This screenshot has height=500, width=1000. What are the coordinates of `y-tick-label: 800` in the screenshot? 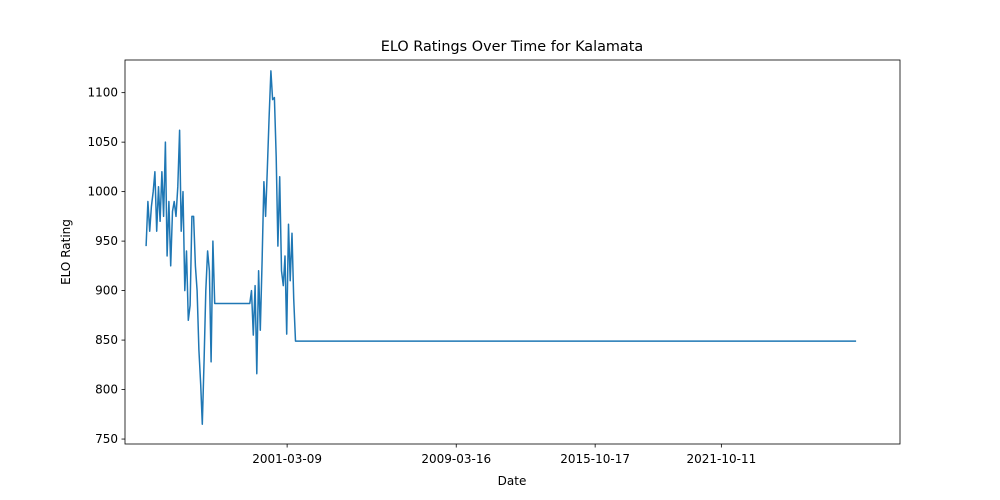 It's located at (106, 390).